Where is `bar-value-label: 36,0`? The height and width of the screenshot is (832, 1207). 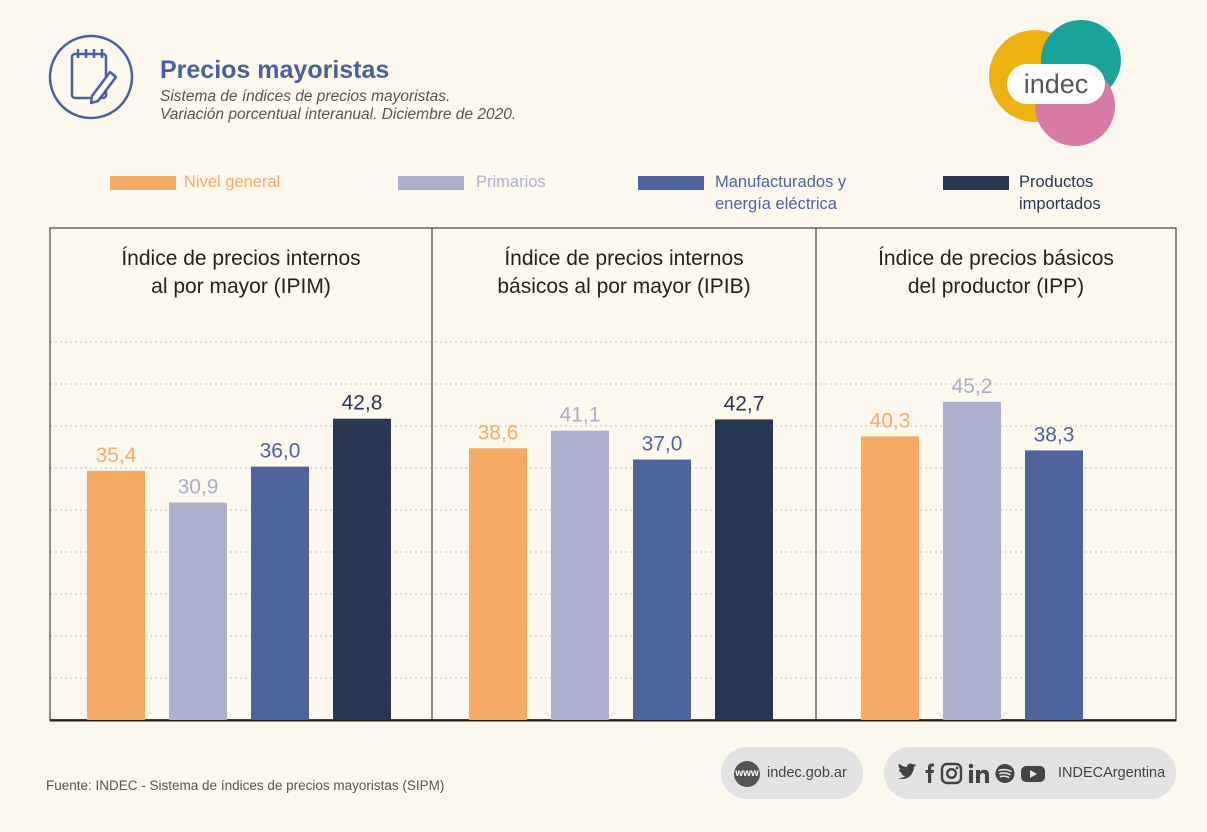
bar-value-label: 36,0 is located at coordinates (280, 451).